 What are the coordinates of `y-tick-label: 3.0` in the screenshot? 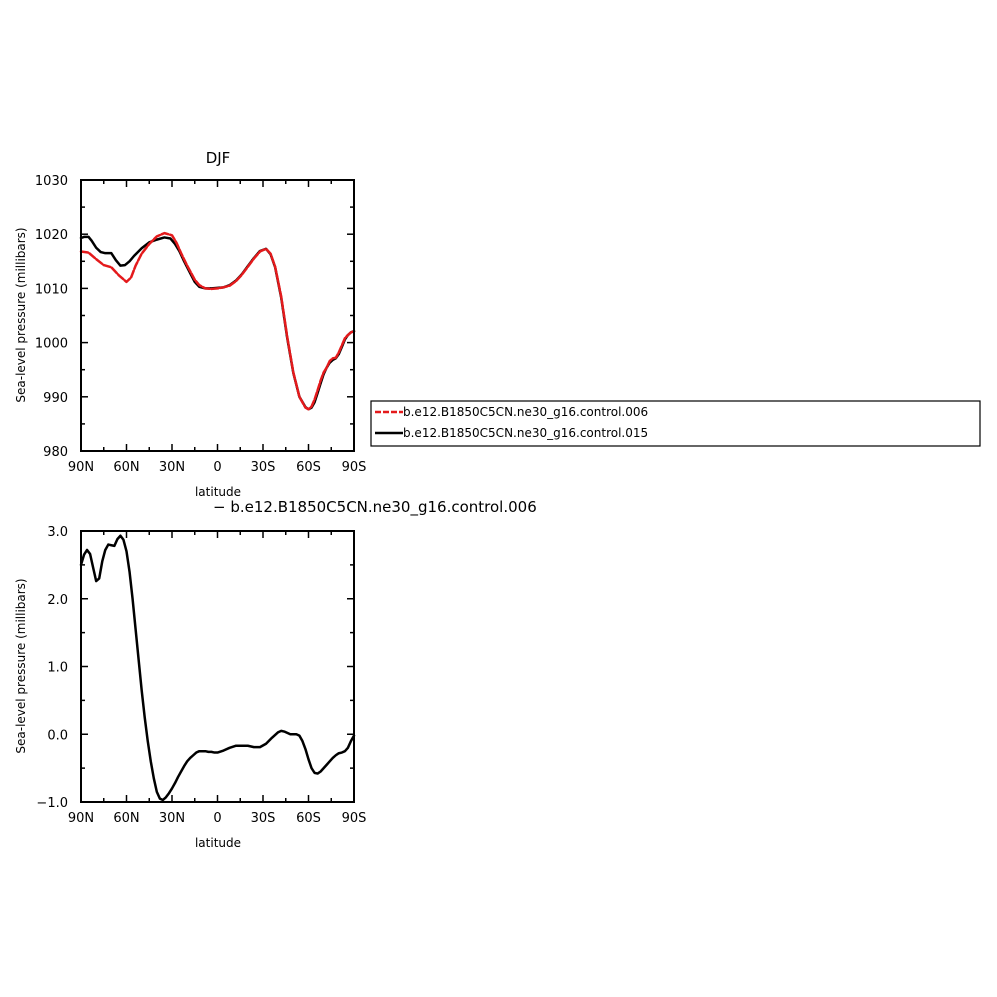 It's located at (57, 532).